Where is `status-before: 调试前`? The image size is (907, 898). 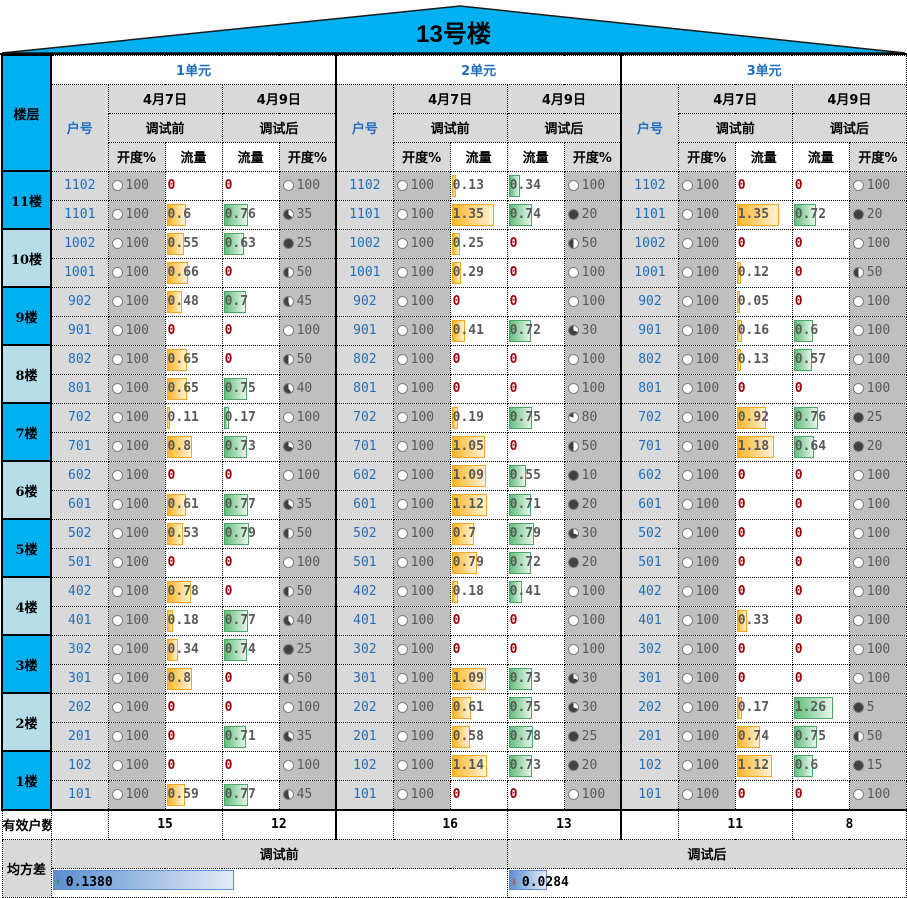
status-before: 调试前 is located at coordinates (450, 127).